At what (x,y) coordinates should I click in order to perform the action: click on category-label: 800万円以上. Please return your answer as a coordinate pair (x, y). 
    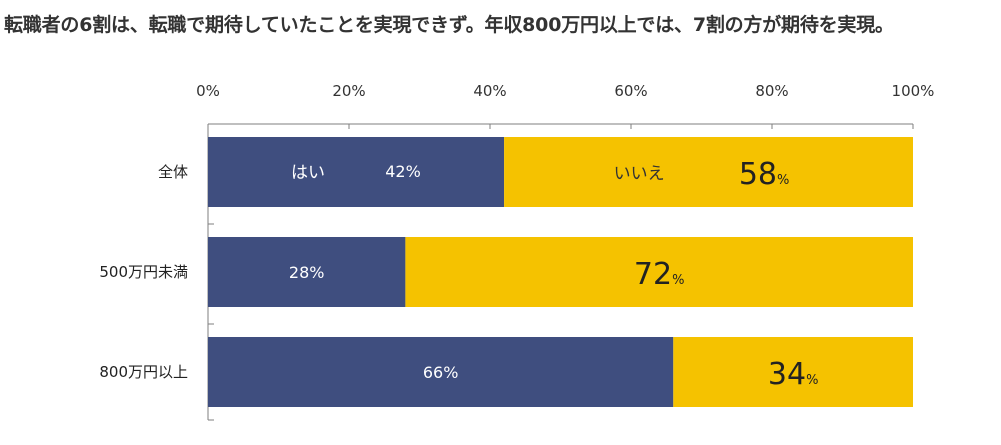
    Looking at the image, I should click on (143, 372).